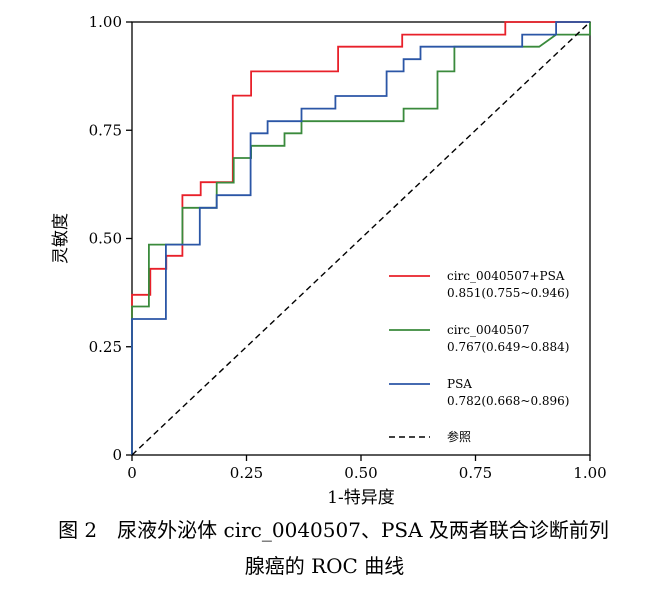  I want to click on legend-auc-1: 0.767(0.649~0.884), so click(508, 347).